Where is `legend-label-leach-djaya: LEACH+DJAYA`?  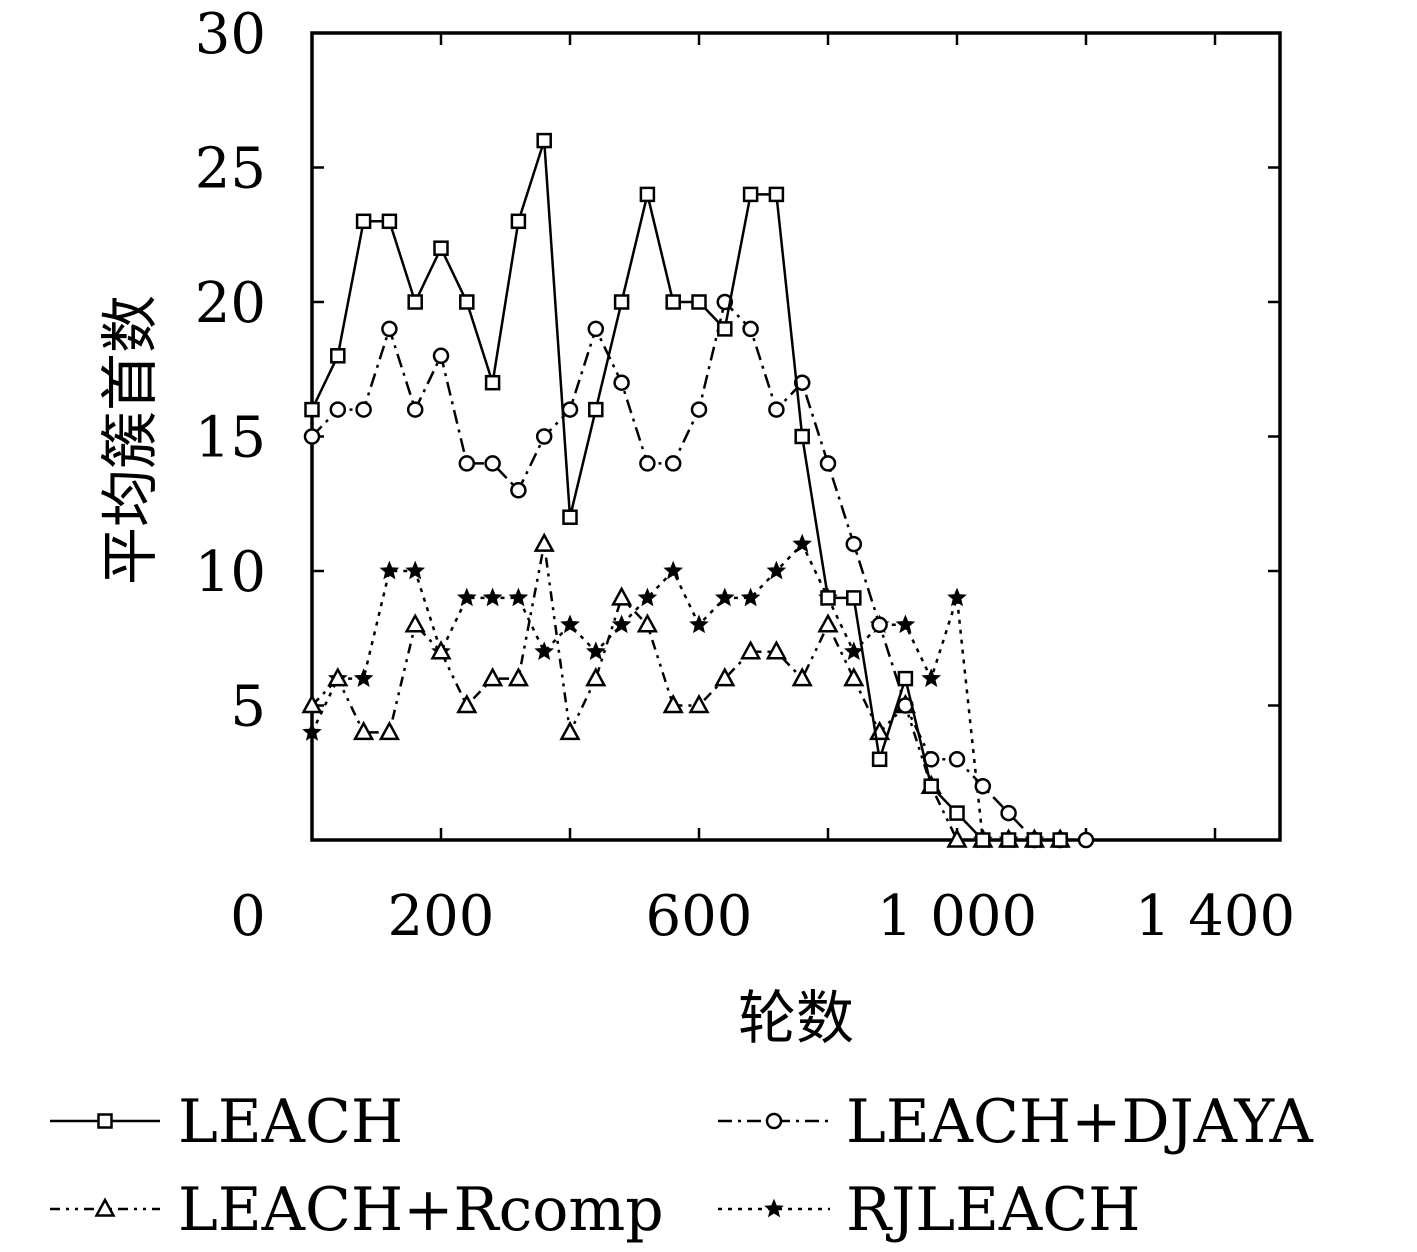
legend-label-leach-djaya: LEACH+DJAYA is located at coordinates (1079, 1122).